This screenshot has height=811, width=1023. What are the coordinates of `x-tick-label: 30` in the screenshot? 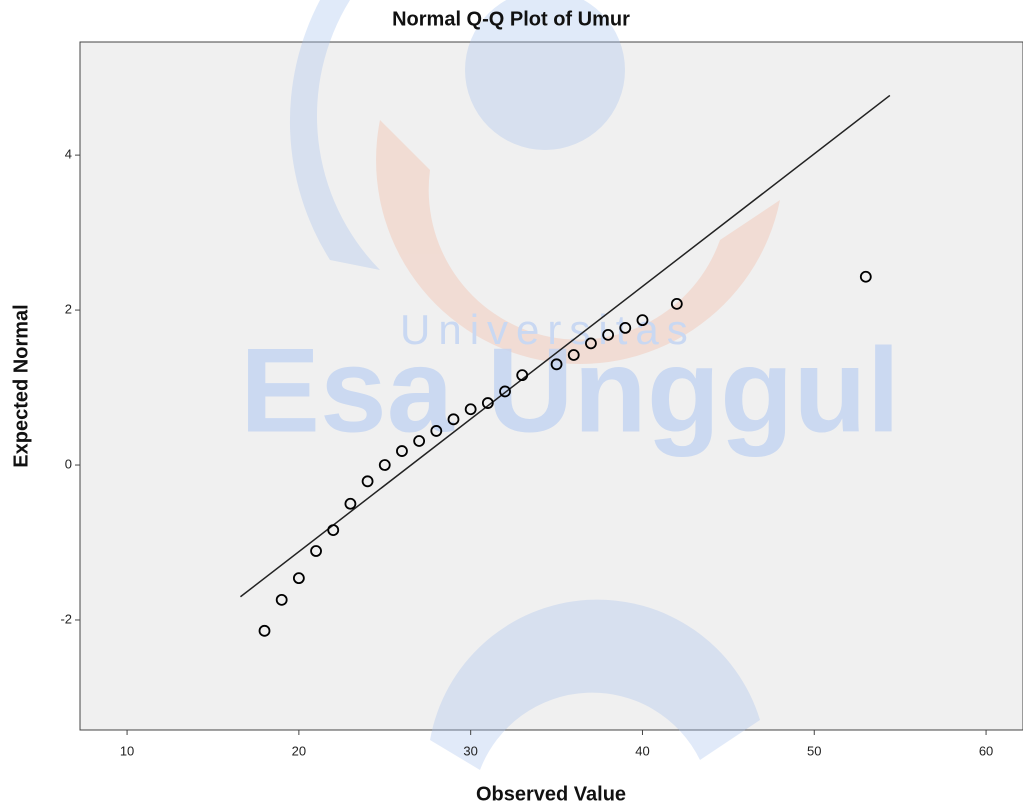 It's located at (470, 750).